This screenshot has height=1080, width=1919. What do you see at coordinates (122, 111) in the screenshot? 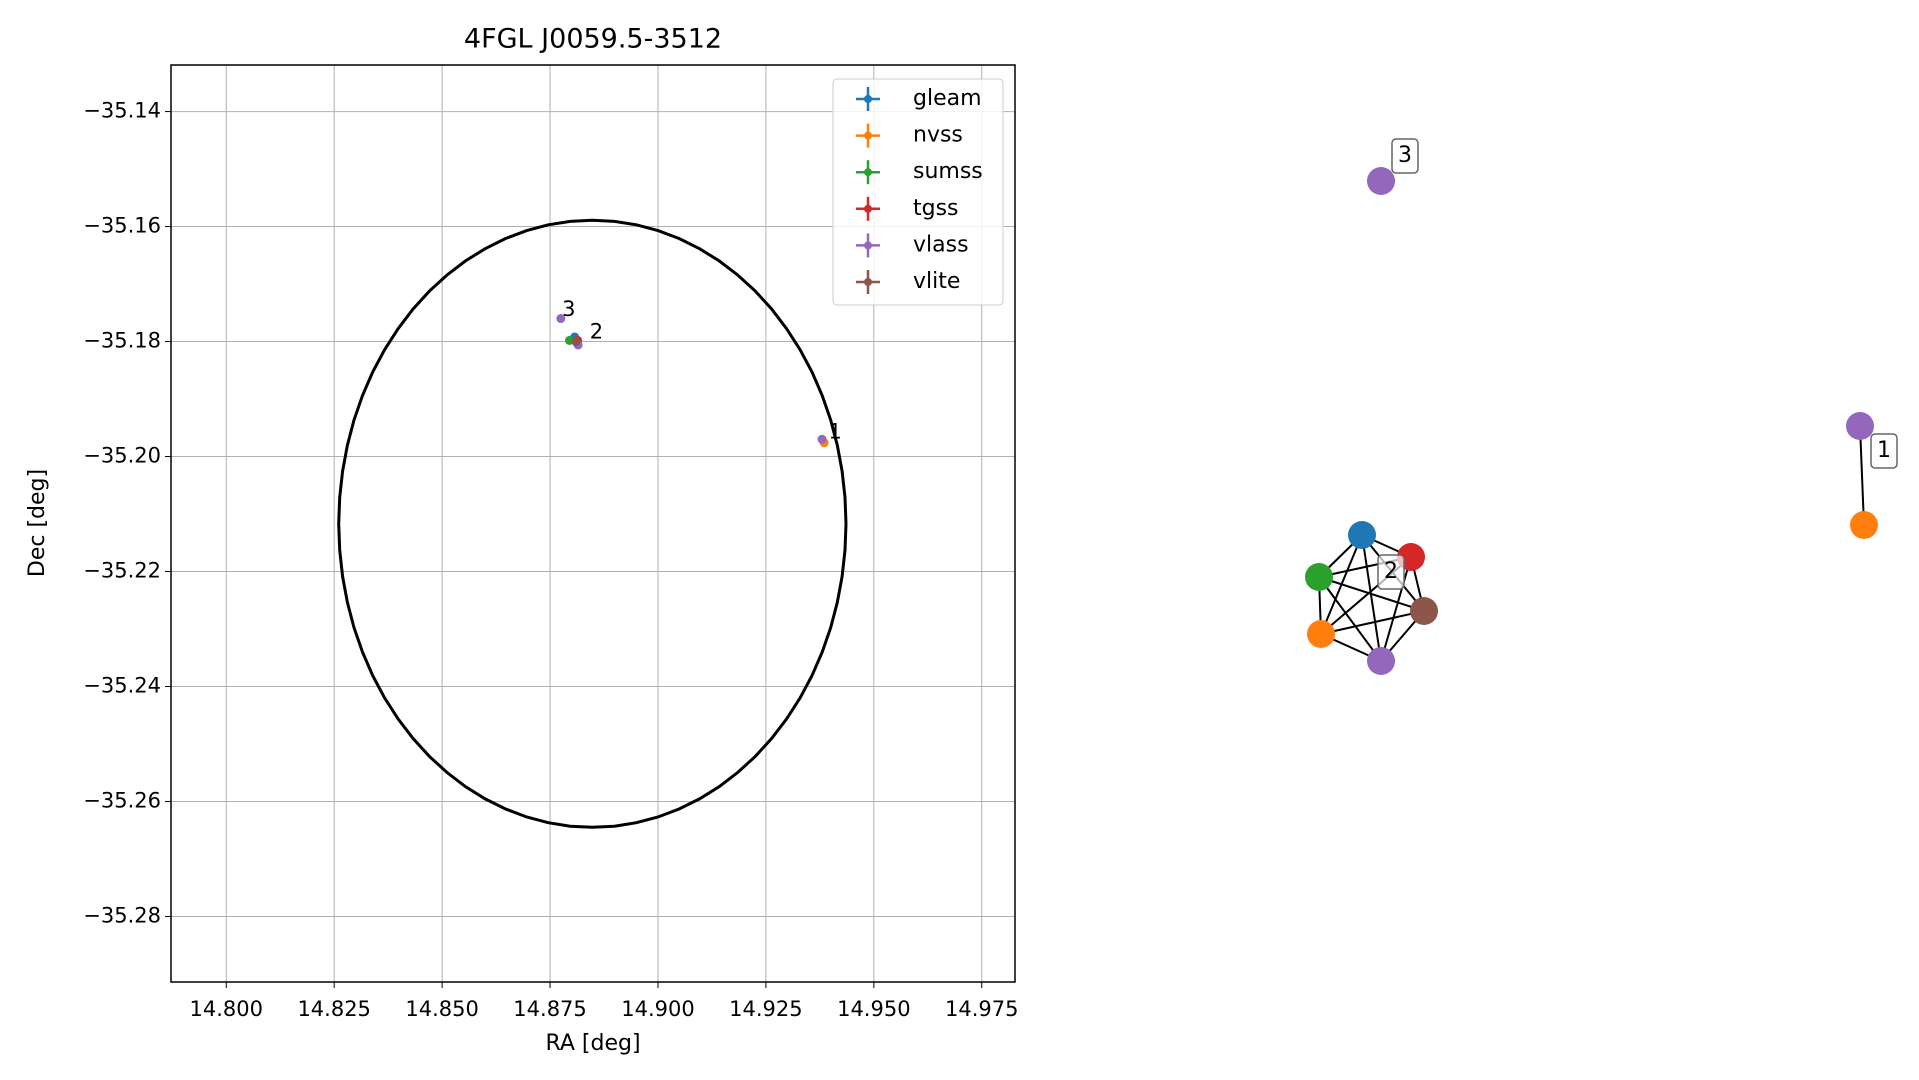
I see `y-tick-label: −35.14` at bounding box center [122, 111].